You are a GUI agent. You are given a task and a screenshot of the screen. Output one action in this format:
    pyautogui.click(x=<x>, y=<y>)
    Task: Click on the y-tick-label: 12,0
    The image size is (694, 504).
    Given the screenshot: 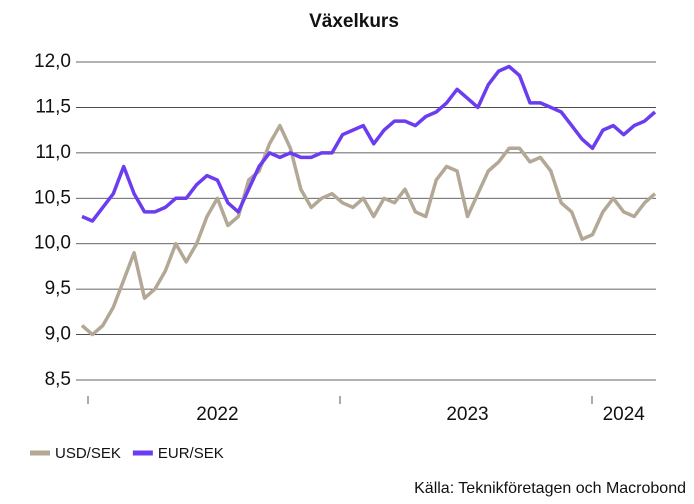 What is the action you would take?
    pyautogui.click(x=52, y=61)
    